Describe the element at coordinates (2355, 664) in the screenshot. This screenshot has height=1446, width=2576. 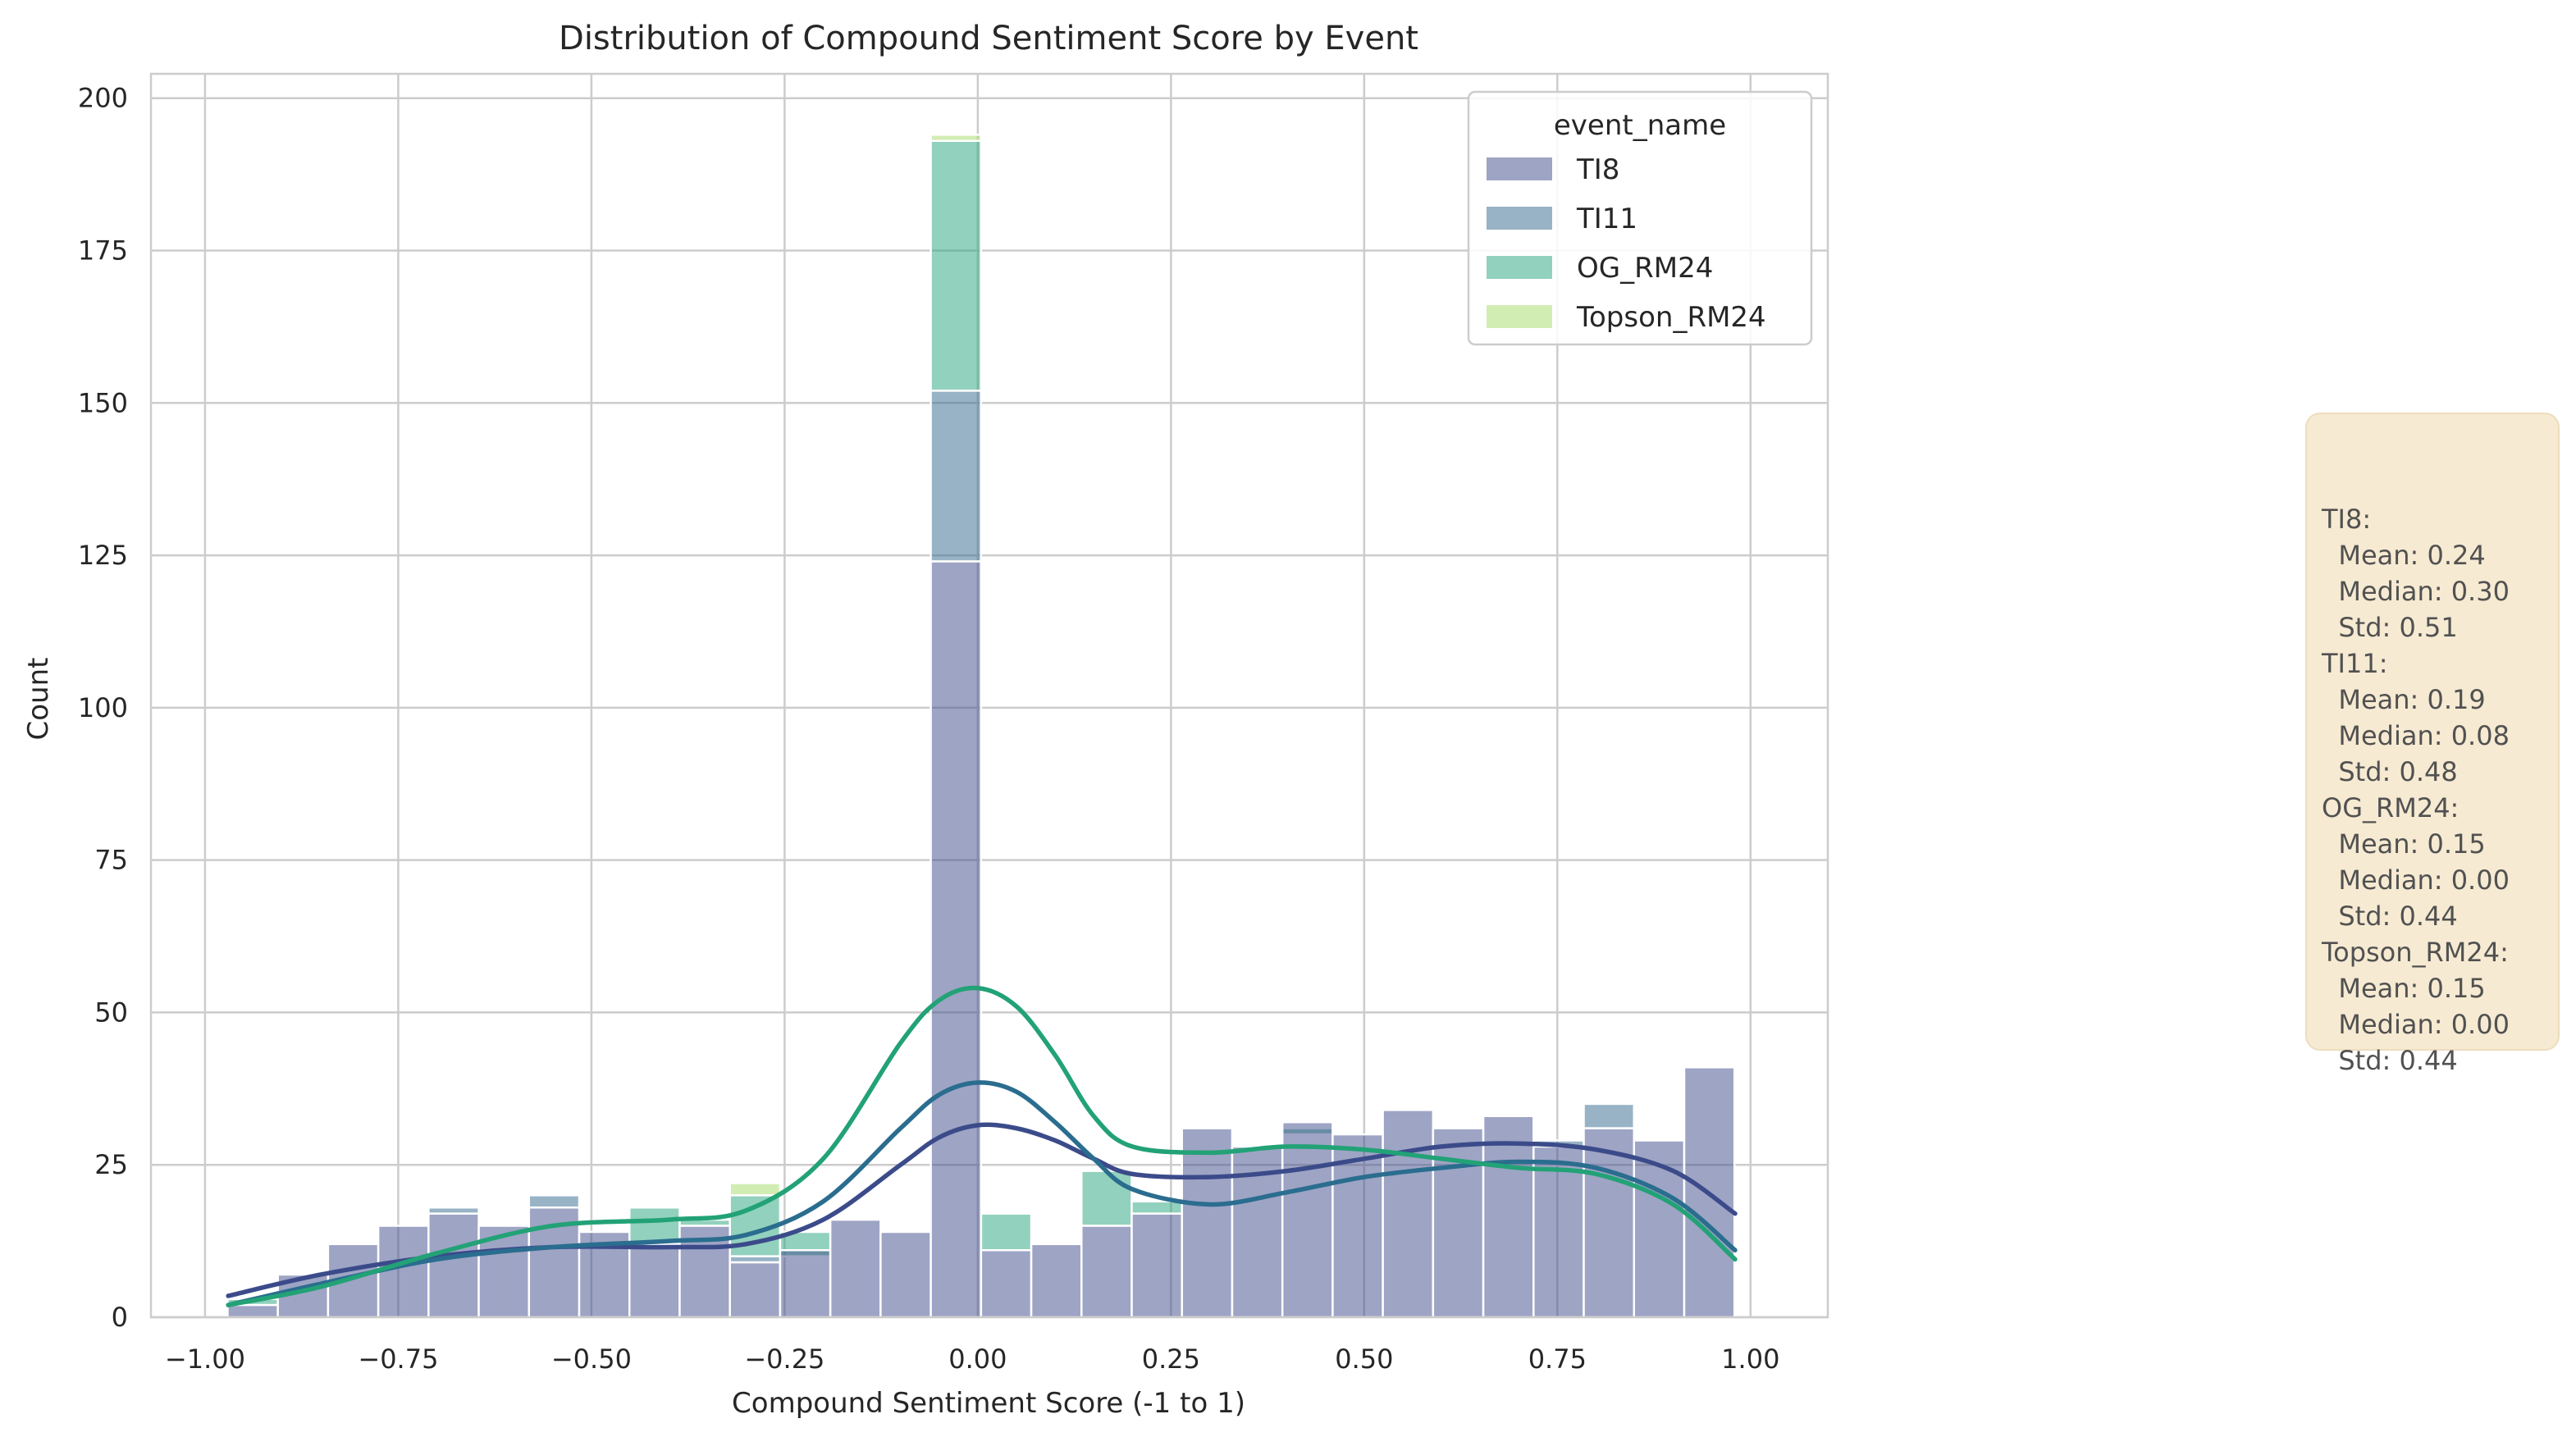
I see `stats-line: TI11:` at that location.